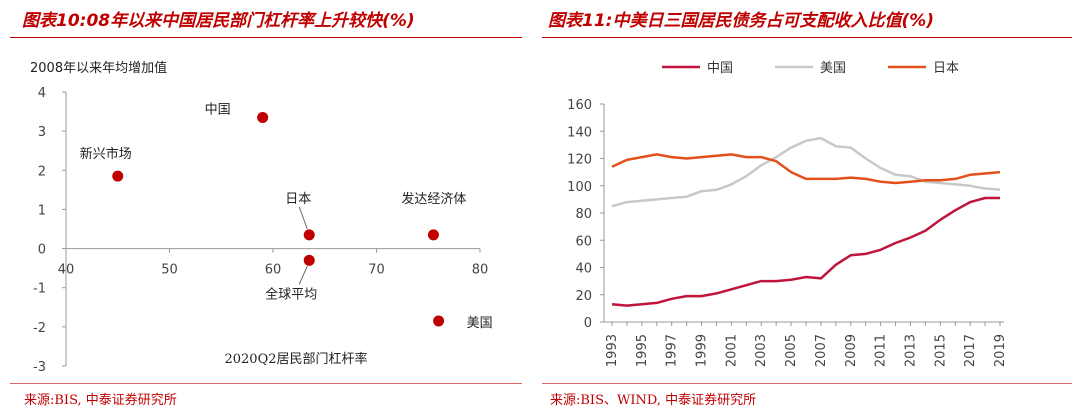  What do you see at coordinates (761, 350) in the screenshot?
I see `x-tick-label: 2003` at bounding box center [761, 350].